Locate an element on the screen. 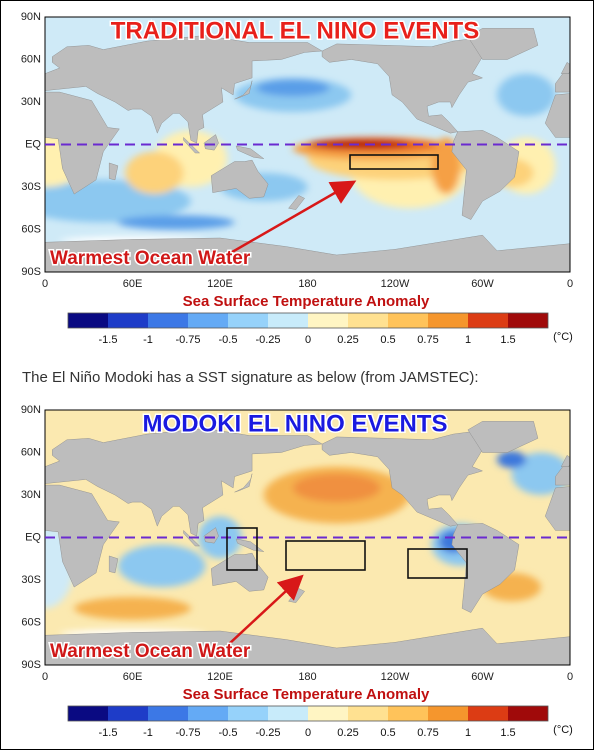 The width and height of the screenshot is (594, 750). colorbar-label: -1 is located at coordinates (148, 733).